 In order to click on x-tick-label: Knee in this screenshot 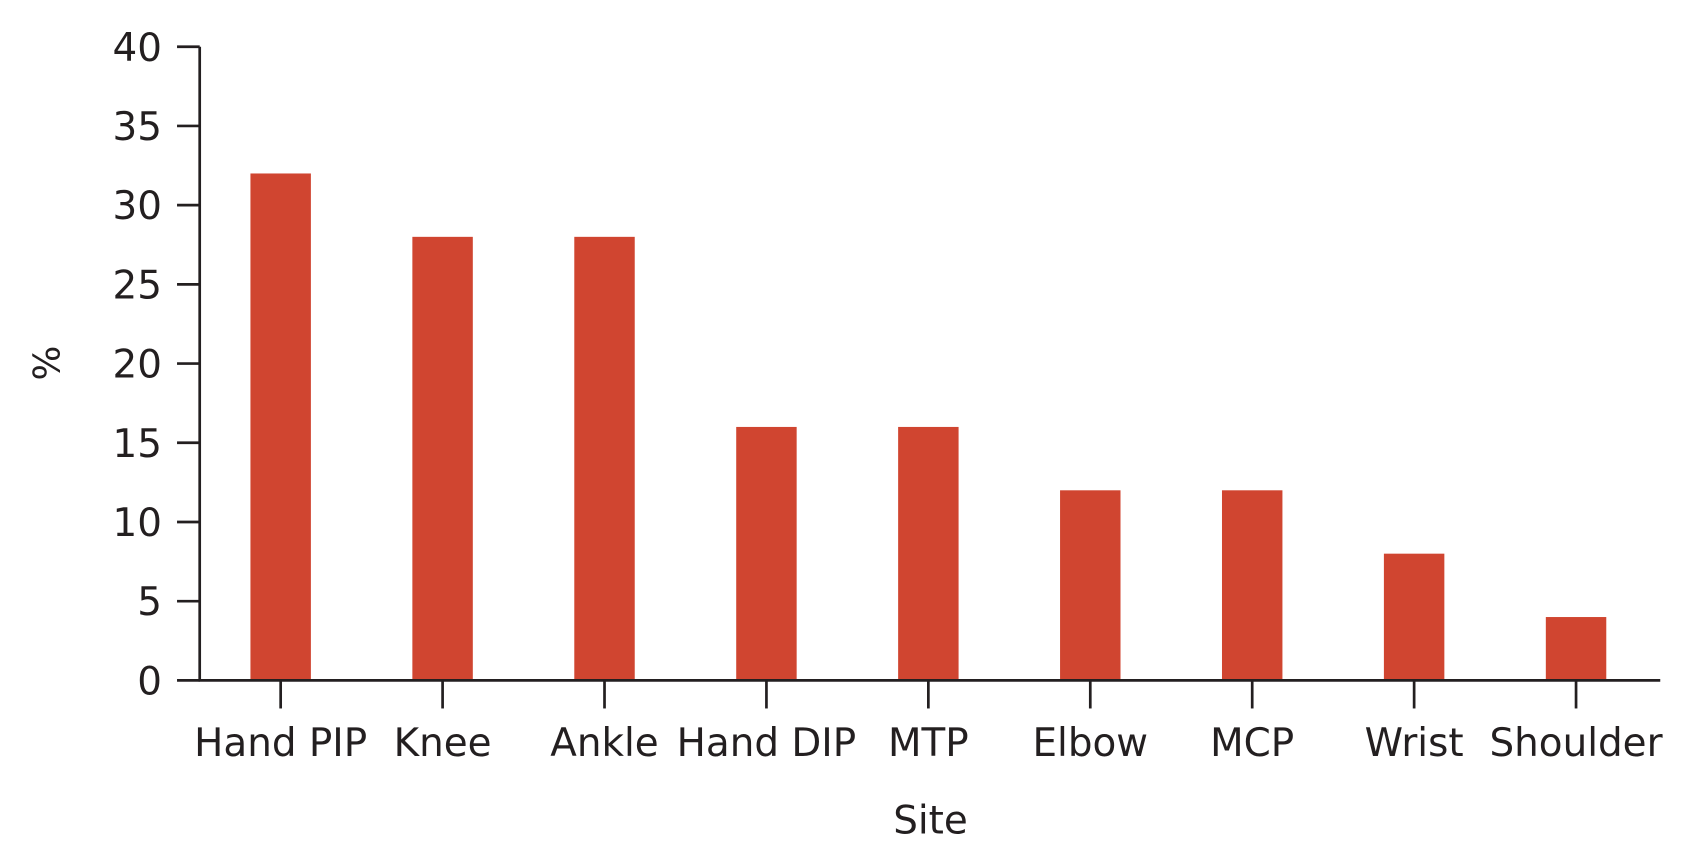, I will do `click(443, 743)`.